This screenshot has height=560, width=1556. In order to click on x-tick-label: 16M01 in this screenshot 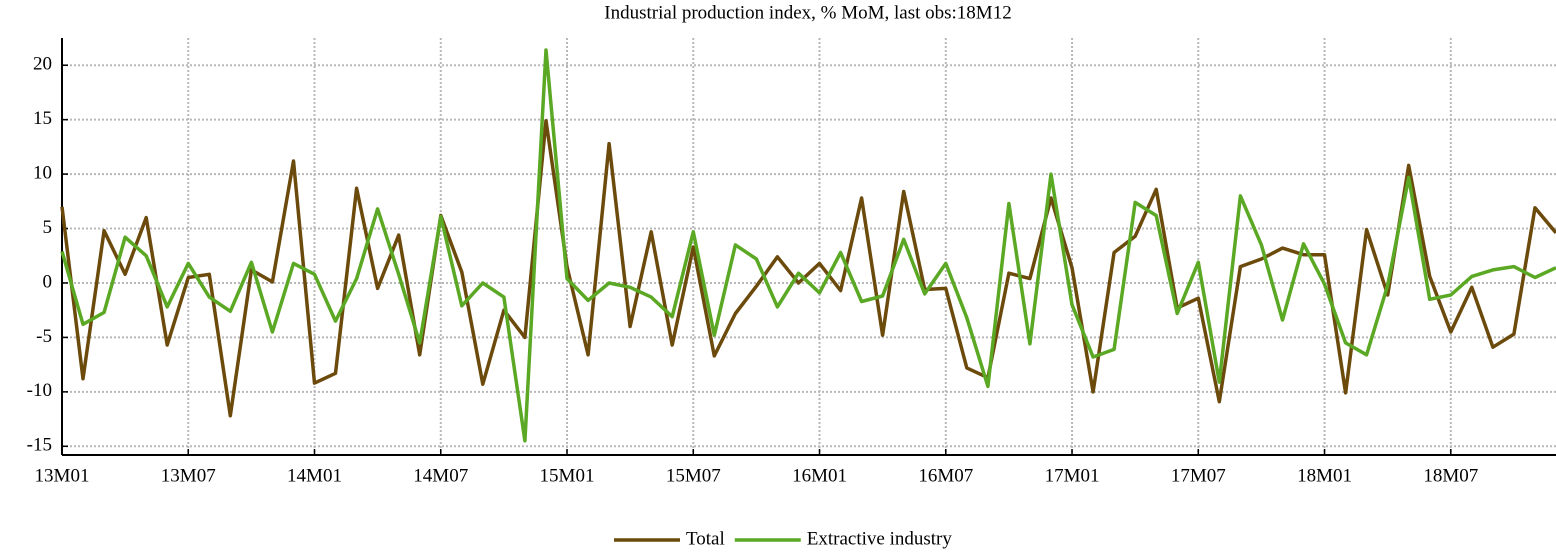, I will do `click(819, 475)`.